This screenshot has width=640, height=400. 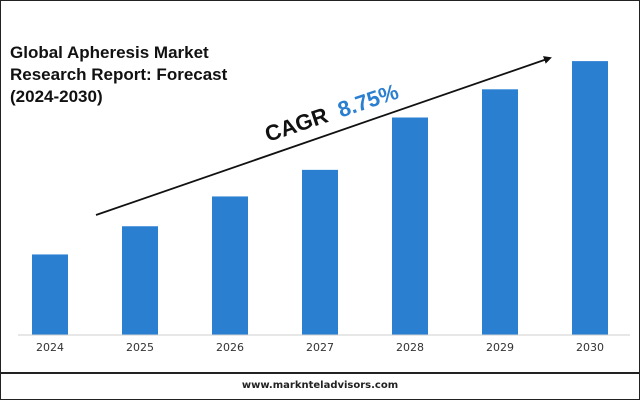 What do you see at coordinates (109, 52) in the screenshot?
I see `title-line-1: Global Apheresis Market` at bounding box center [109, 52].